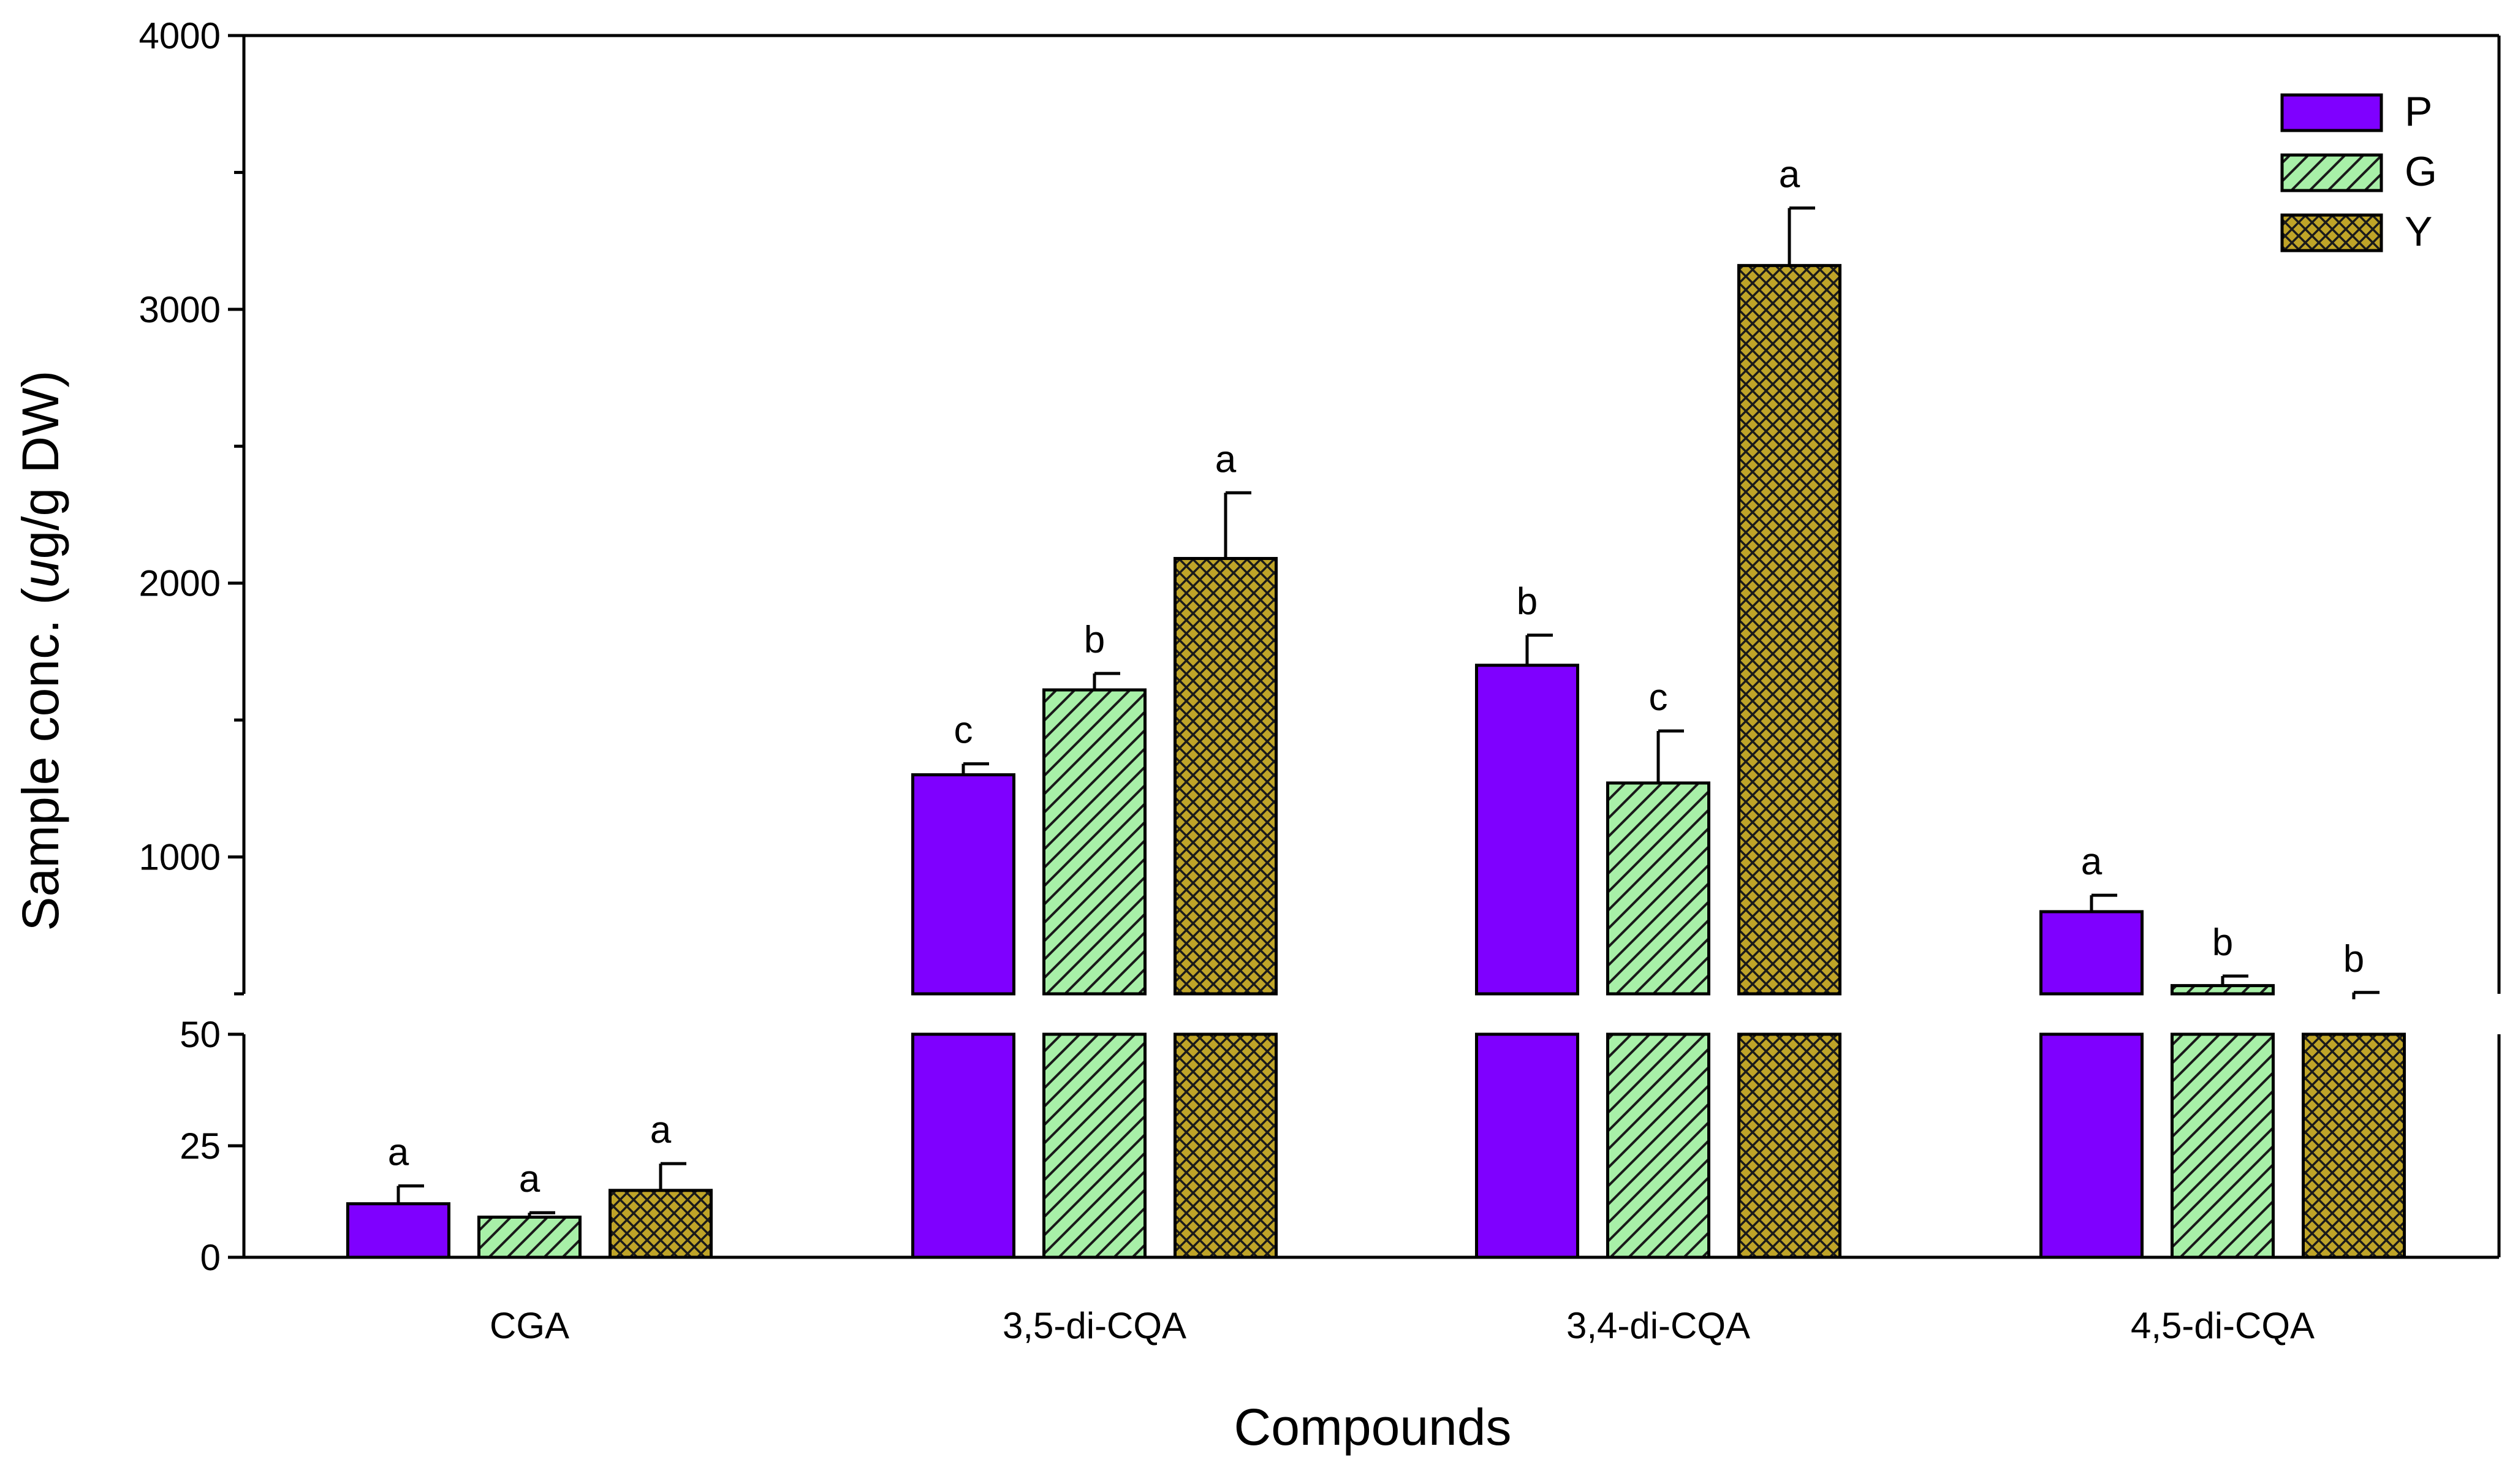  What do you see at coordinates (200, 1146) in the screenshot?
I see `y-tick-label: 25` at bounding box center [200, 1146].